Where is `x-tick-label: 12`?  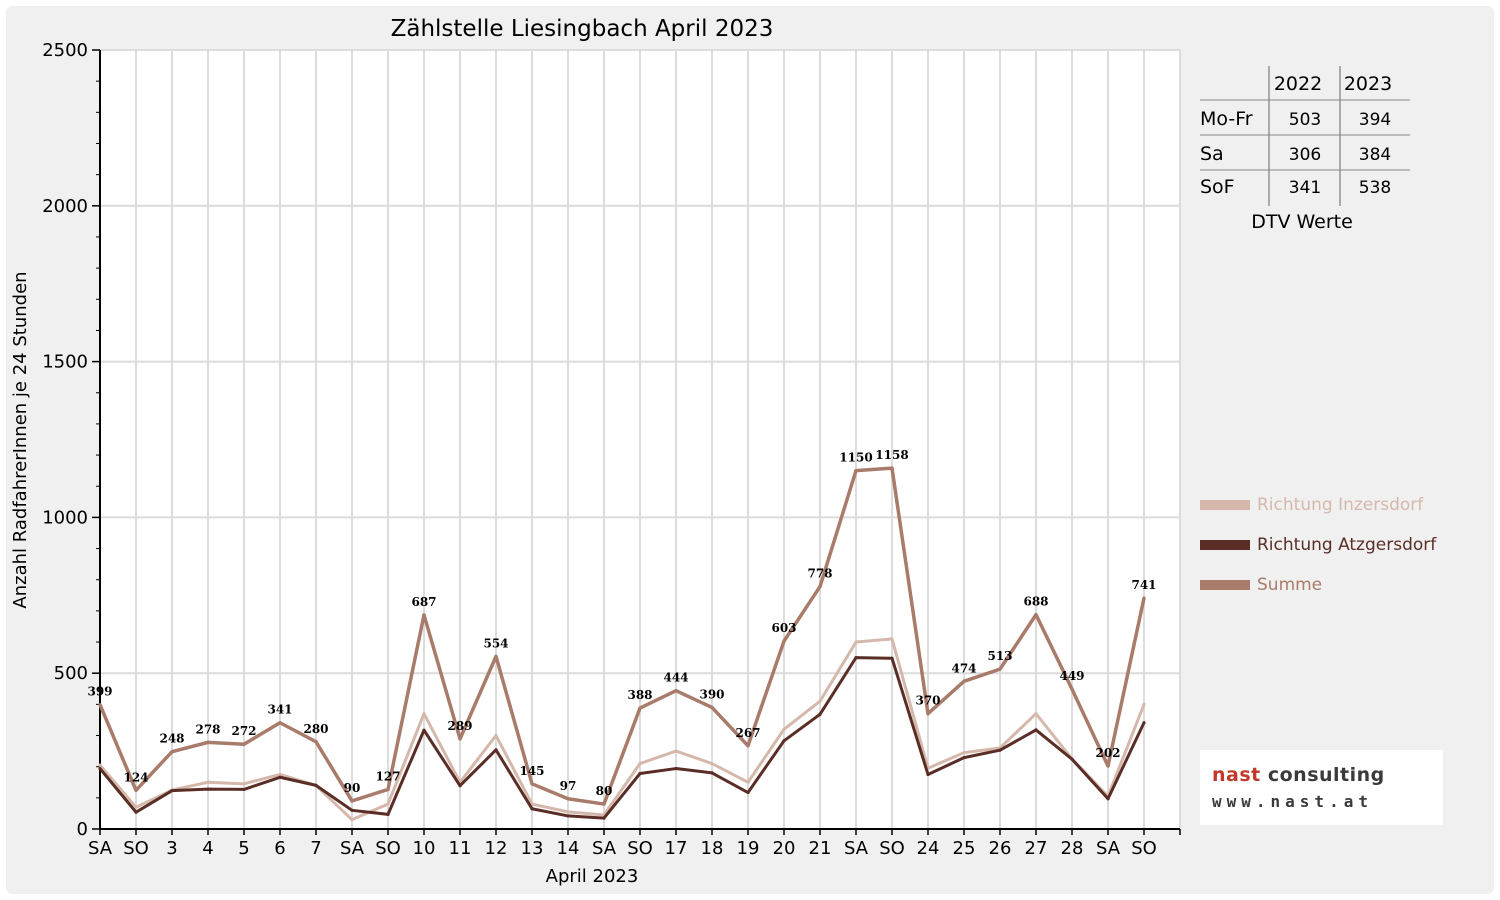
x-tick-label: 12 is located at coordinates (496, 848).